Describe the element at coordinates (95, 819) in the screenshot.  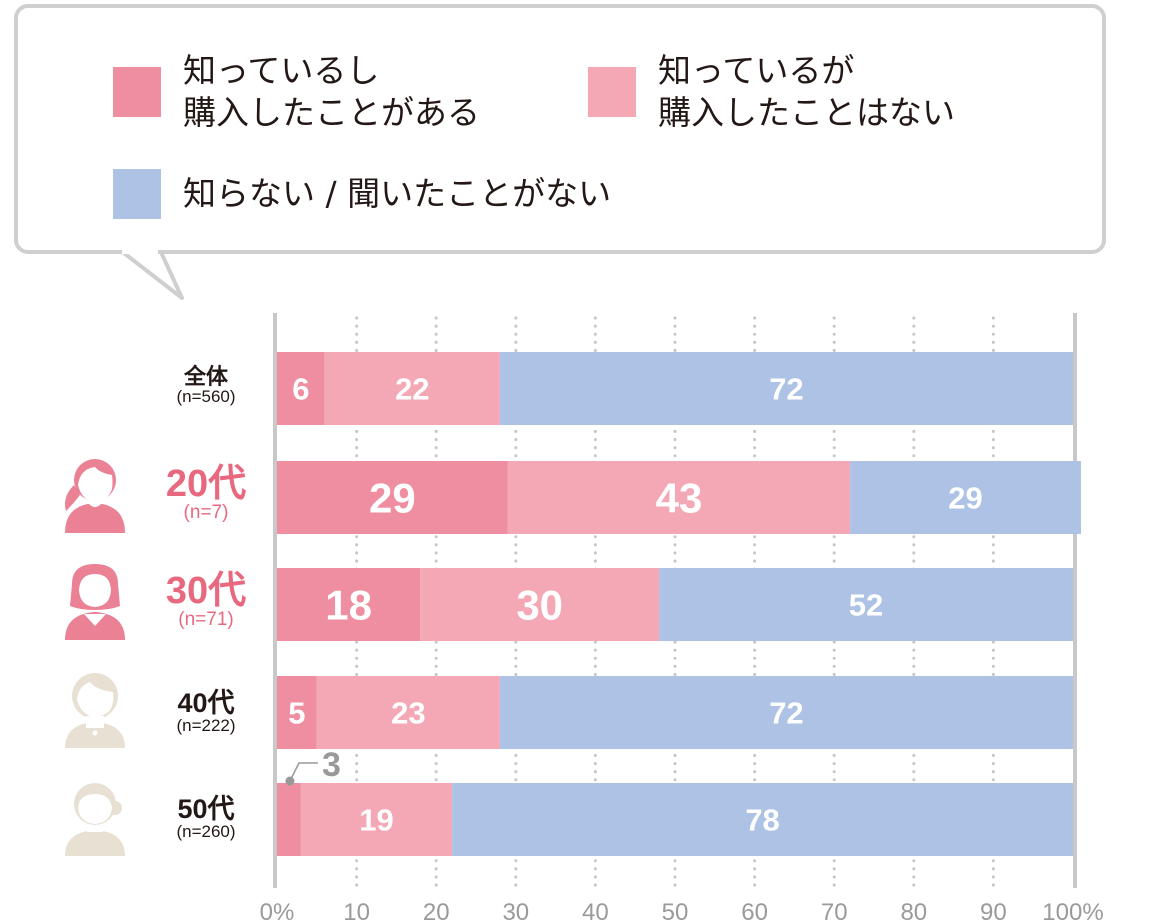
I see `woman-bun-icon` at that location.